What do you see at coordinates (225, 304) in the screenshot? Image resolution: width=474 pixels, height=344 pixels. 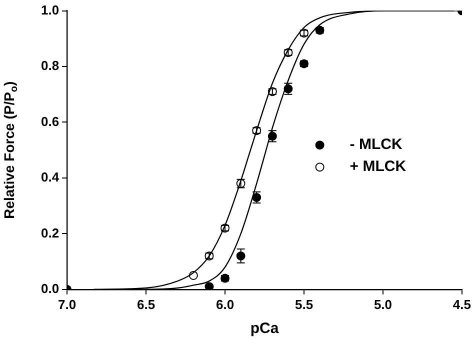 I see `x-tick-label: 6.0` at bounding box center [225, 304].